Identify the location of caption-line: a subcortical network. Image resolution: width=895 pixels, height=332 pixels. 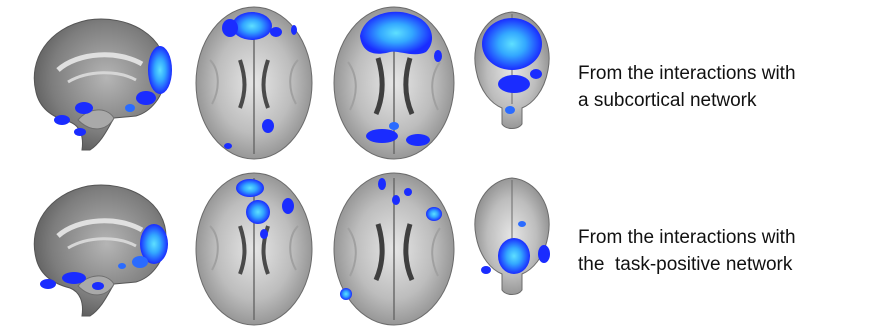
(667, 100).